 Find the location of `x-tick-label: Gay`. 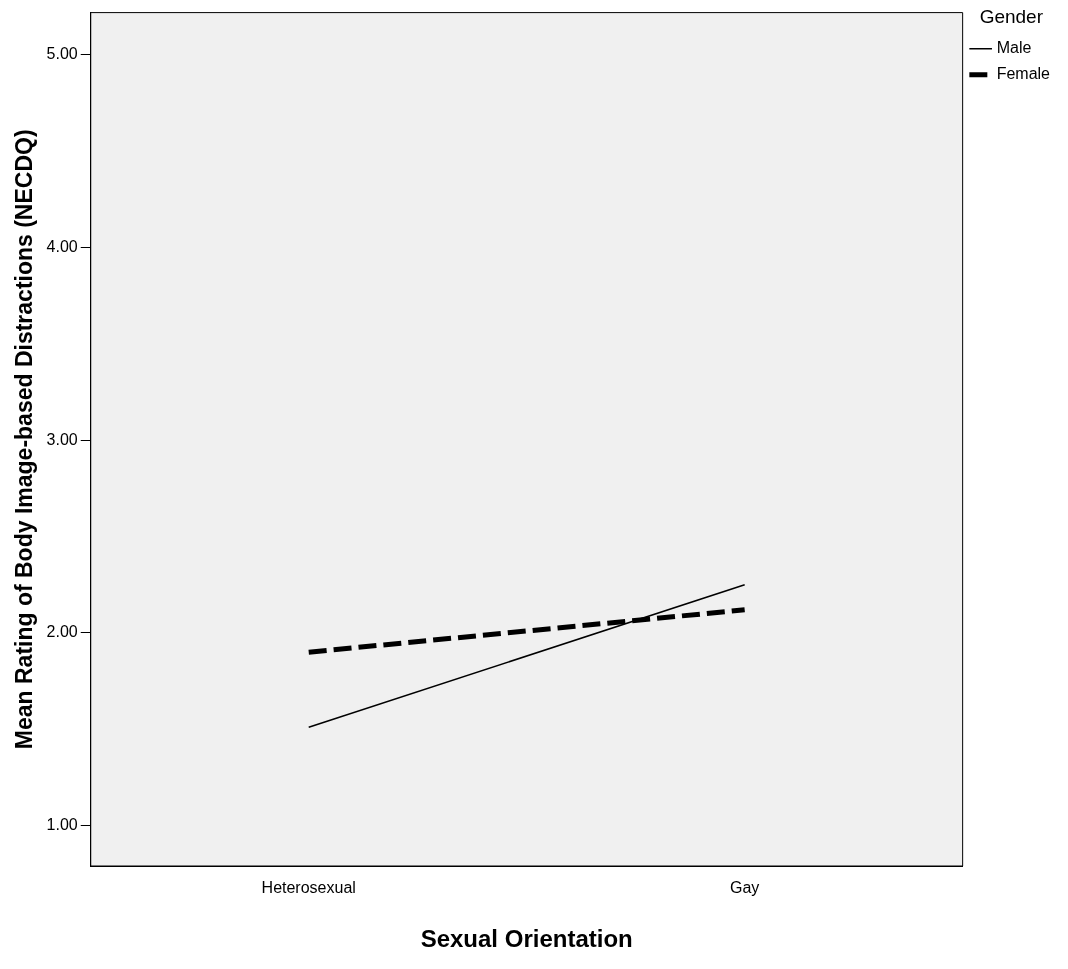

x-tick-label: Gay is located at coordinates (745, 888).